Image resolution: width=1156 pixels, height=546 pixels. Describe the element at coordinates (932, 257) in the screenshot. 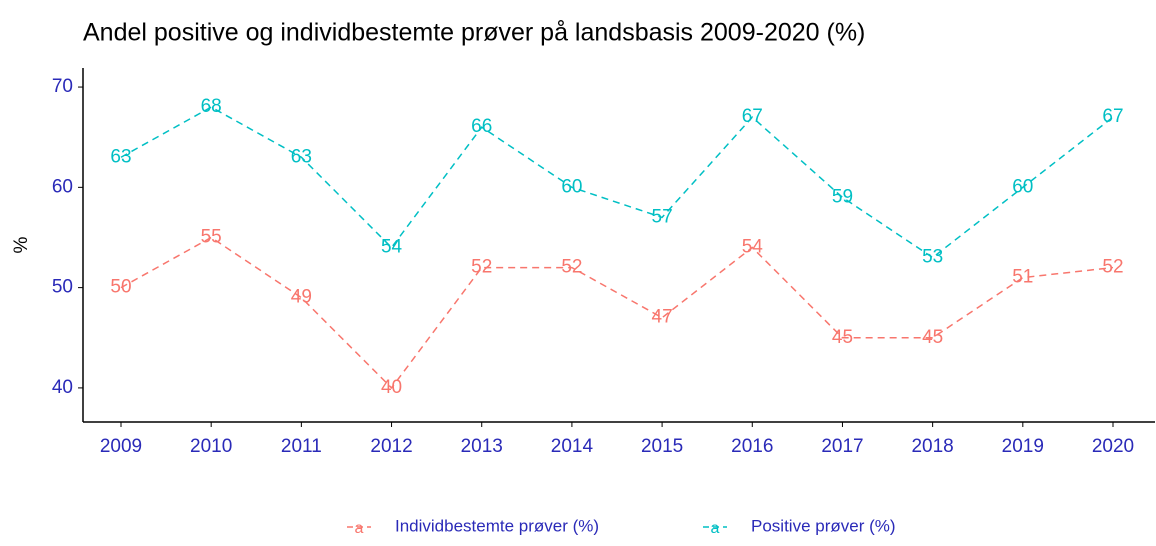

I see `data-label: 53` at that location.